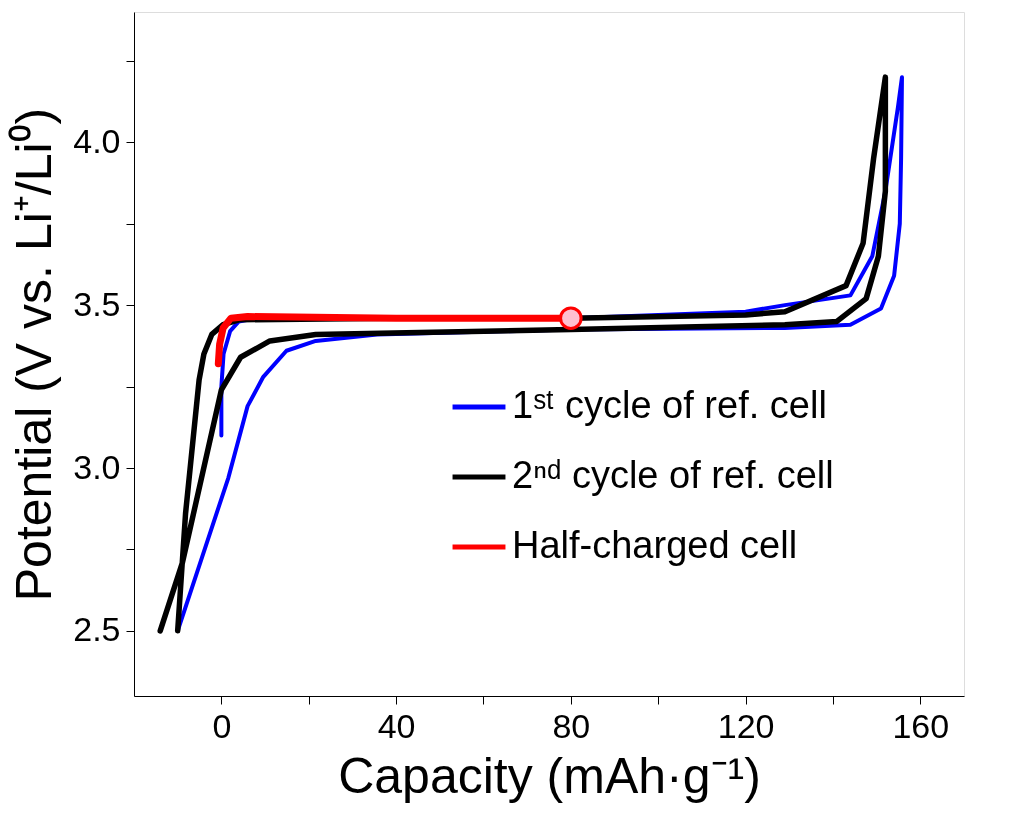 This screenshot has width=1030, height=839. What do you see at coordinates (34, 354) in the screenshot?
I see `y-axis-title: Potential (V vs. Li⁺/Li⁰)` at bounding box center [34, 354].